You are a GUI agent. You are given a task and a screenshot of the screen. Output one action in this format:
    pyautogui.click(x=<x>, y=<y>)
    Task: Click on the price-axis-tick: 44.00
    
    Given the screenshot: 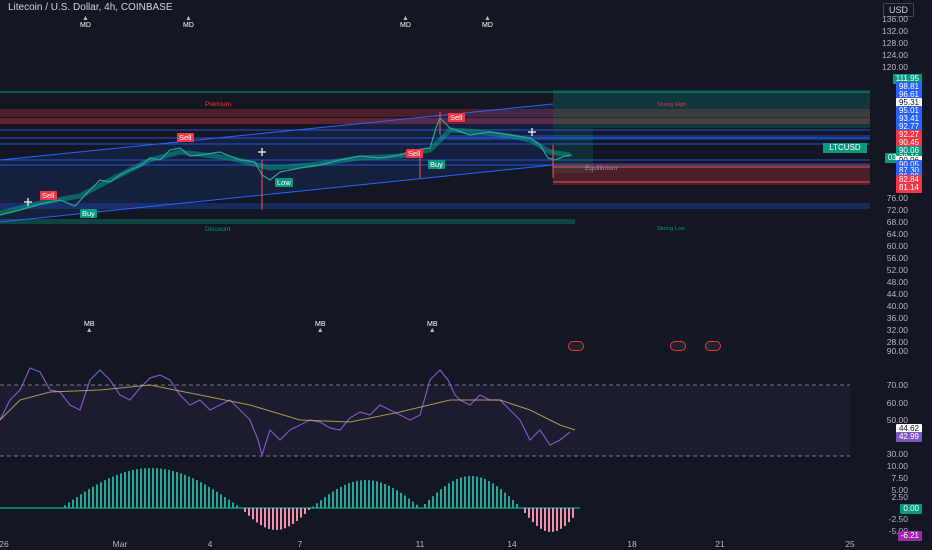 What is the action you would take?
    pyautogui.click(x=897, y=294)
    